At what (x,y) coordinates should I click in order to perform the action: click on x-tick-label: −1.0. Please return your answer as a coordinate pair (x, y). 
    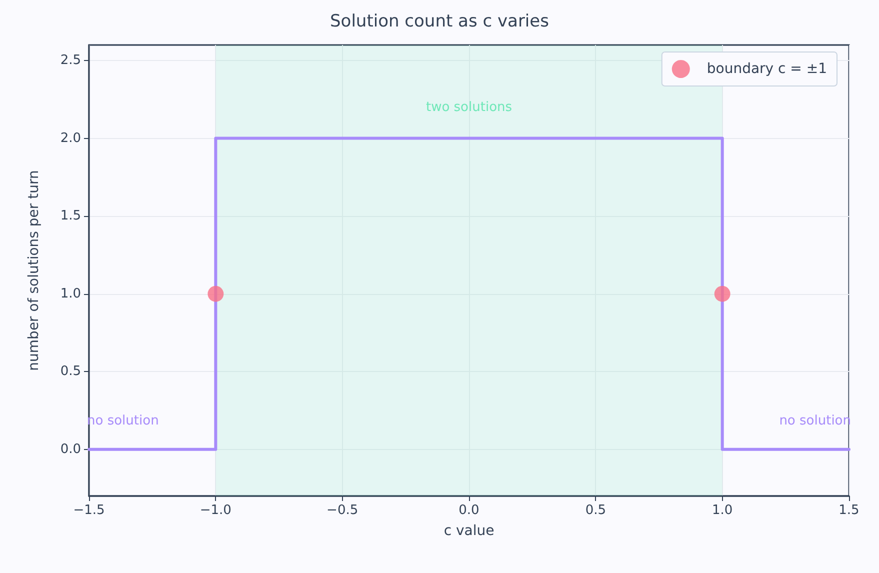
    Looking at the image, I should click on (216, 510).